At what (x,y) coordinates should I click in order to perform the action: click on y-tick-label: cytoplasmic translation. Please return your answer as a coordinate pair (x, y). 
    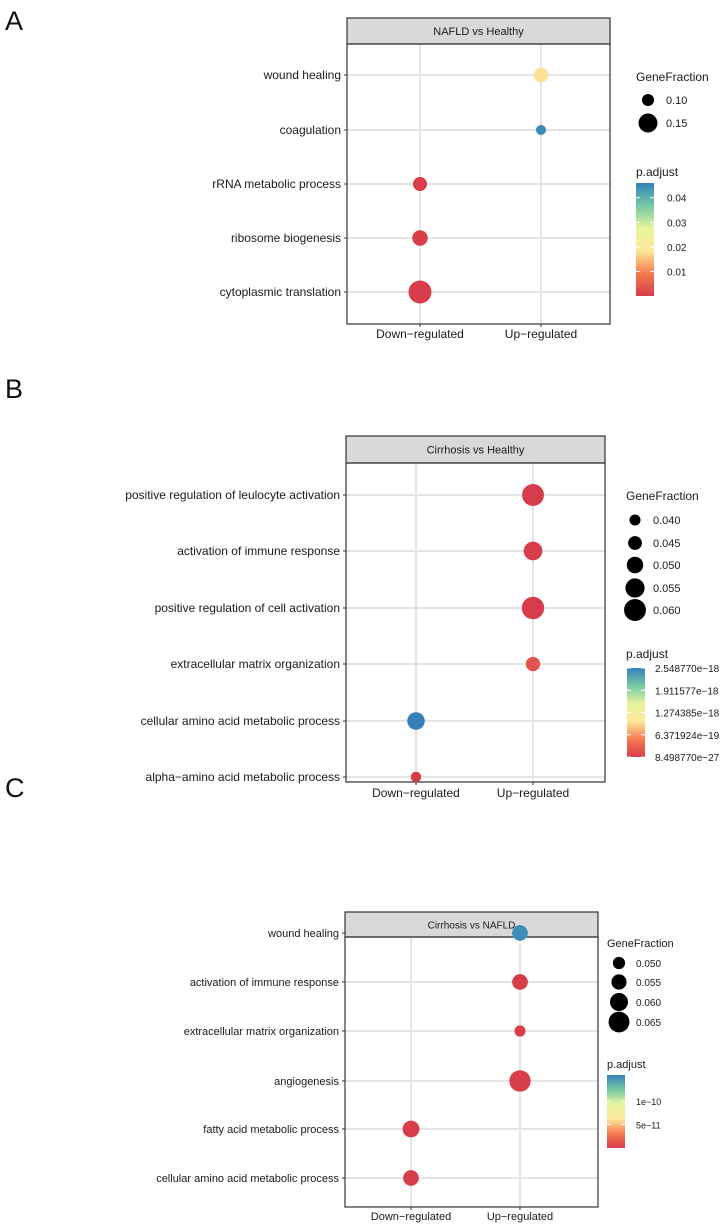
    Looking at the image, I should click on (280, 292).